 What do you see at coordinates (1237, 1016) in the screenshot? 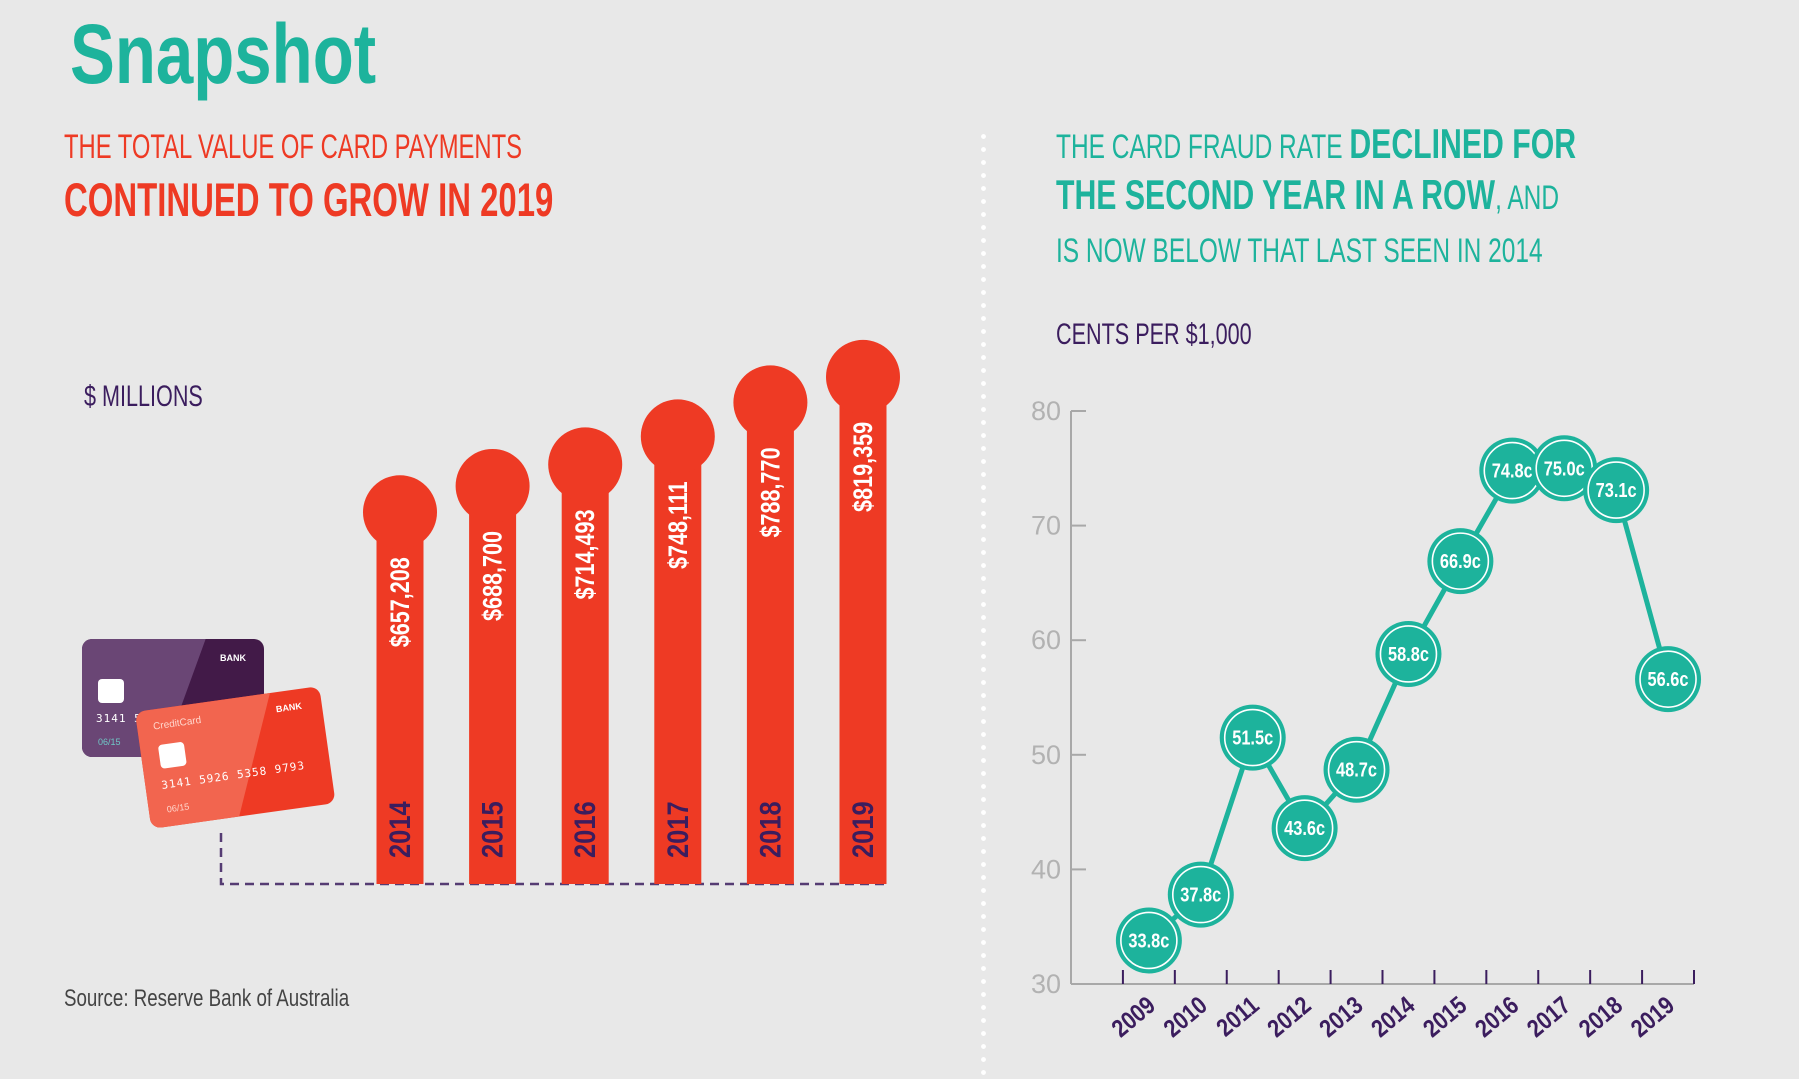
I see `x-tick-label: 2011` at bounding box center [1237, 1016].